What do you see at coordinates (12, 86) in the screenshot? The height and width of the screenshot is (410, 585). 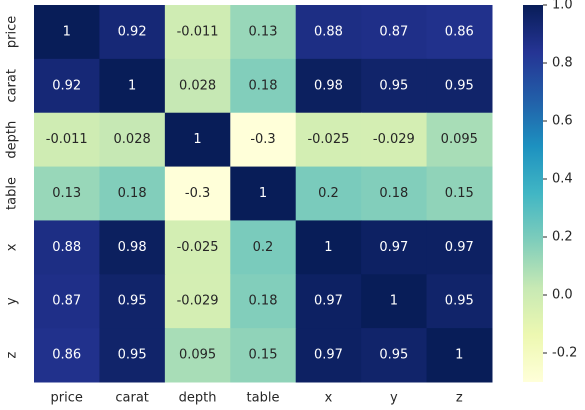 I see `y-tick-label: carat` at bounding box center [12, 86].